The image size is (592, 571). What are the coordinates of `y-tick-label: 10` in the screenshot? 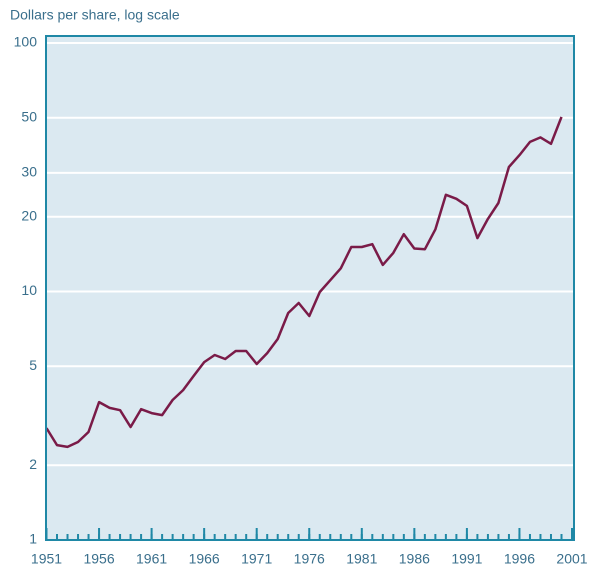 It's located at (29, 290).